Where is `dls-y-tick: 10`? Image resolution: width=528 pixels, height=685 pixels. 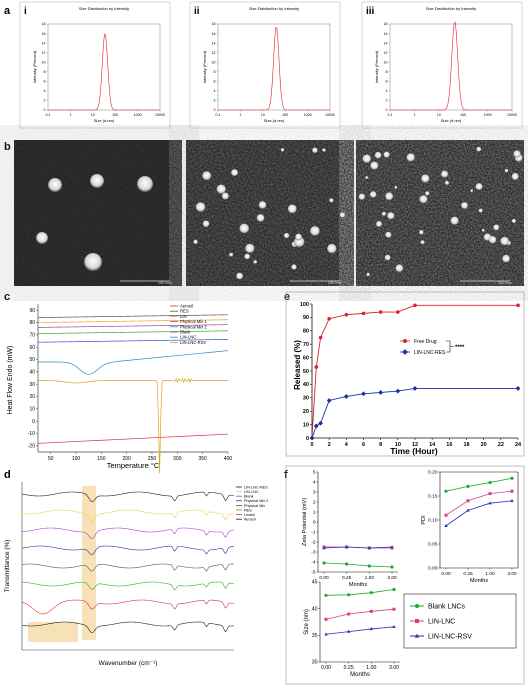
dls-y-tick: 10 is located at coordinates (386, 62).